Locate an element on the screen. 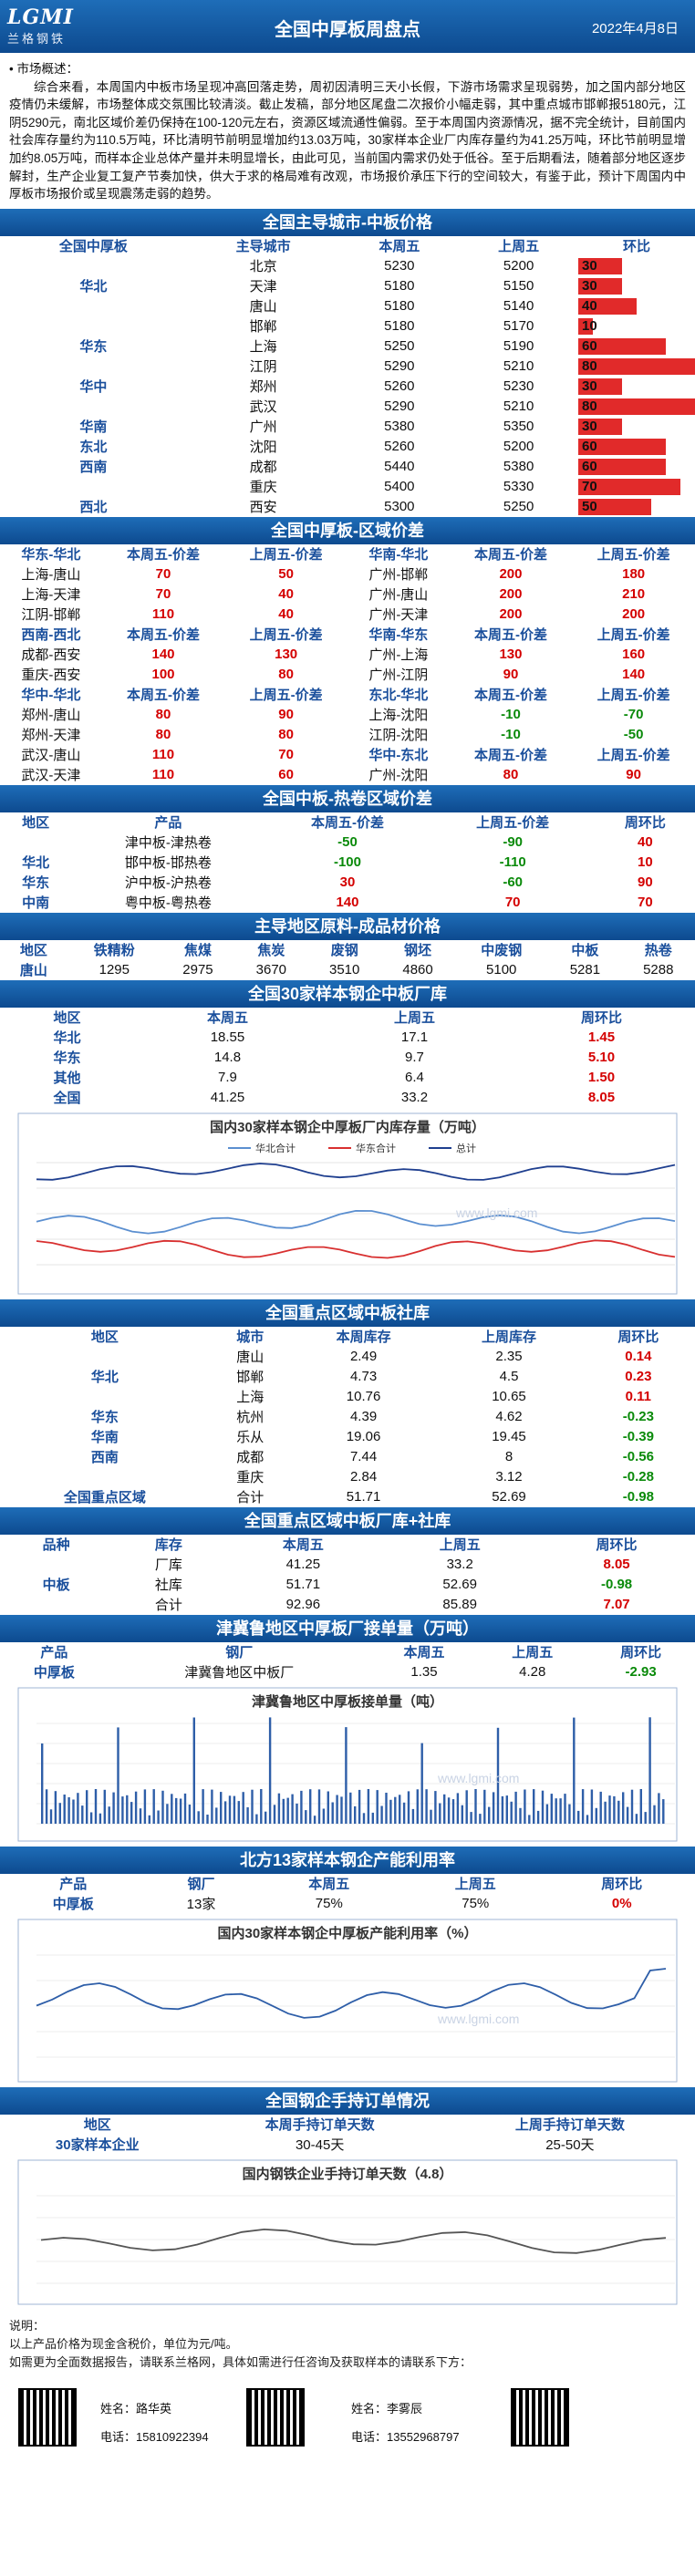 This screenshot has width=695, height=2576. table-row: 华北 邯中板-邯热卷 -100 -110 10 is located at coordinates (347, 863).